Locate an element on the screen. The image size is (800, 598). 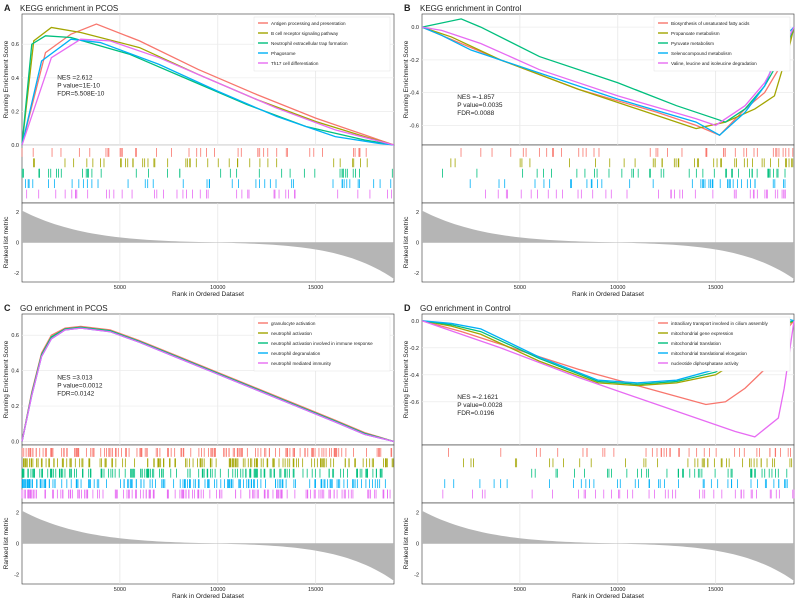
legend-label: neutrophil mediated immunity is located at coordinates (301, 363).